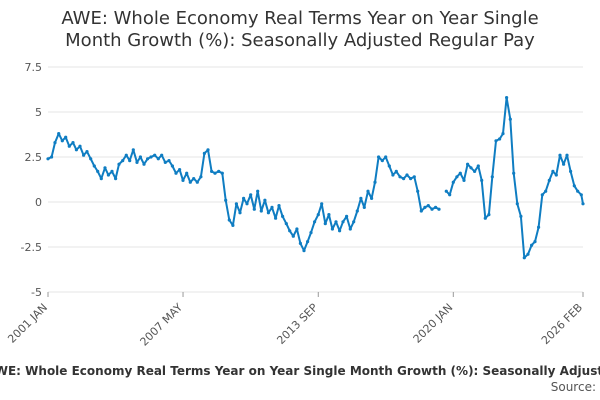 The height and width of the screenshot is (400, 600). I want to click on x-tick-label: 2001 JAN, so click(27, 323).